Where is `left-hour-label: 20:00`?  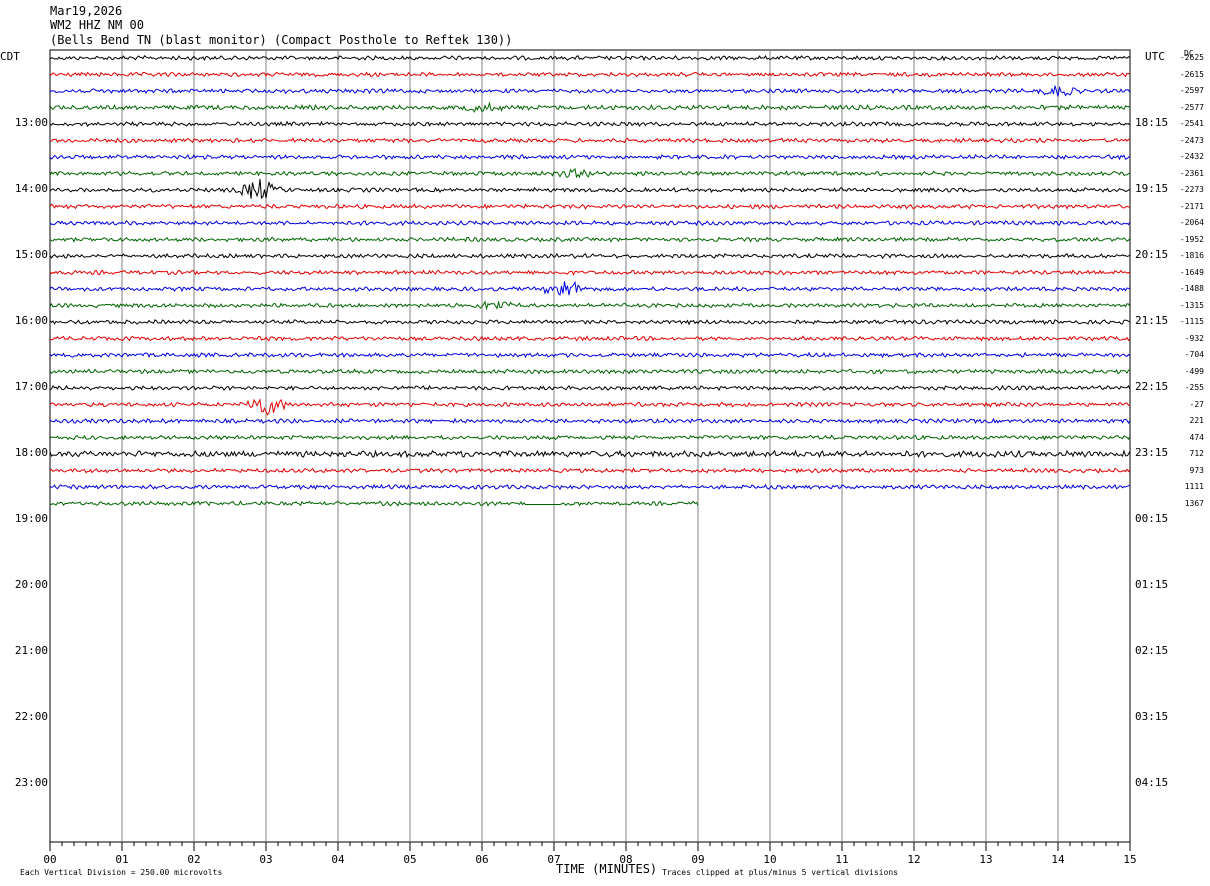 left-hour-label: 20:00 is located at coordinates (31, 584).